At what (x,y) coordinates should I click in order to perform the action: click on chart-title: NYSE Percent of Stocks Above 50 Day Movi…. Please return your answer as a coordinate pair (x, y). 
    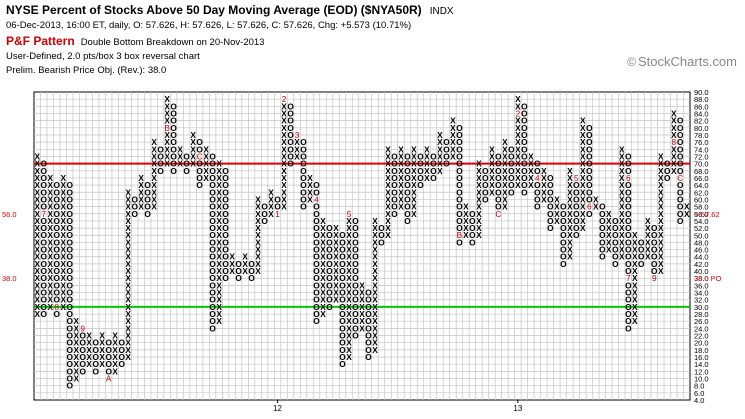
    Looking at the image, I should click on (230, 10).